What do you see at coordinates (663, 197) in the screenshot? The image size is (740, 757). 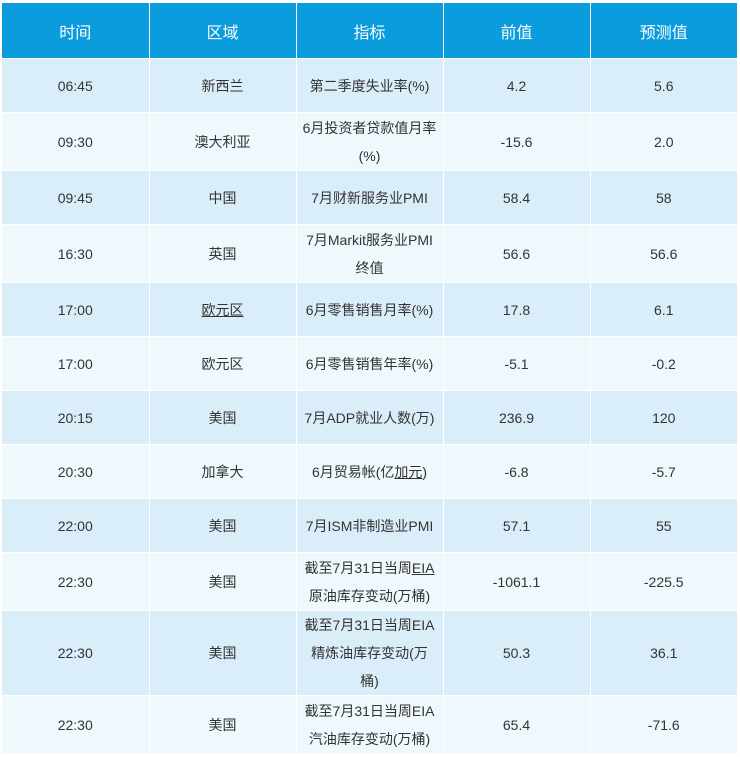 I see `cell-forecast: 58` at bounding box center [663, 197].